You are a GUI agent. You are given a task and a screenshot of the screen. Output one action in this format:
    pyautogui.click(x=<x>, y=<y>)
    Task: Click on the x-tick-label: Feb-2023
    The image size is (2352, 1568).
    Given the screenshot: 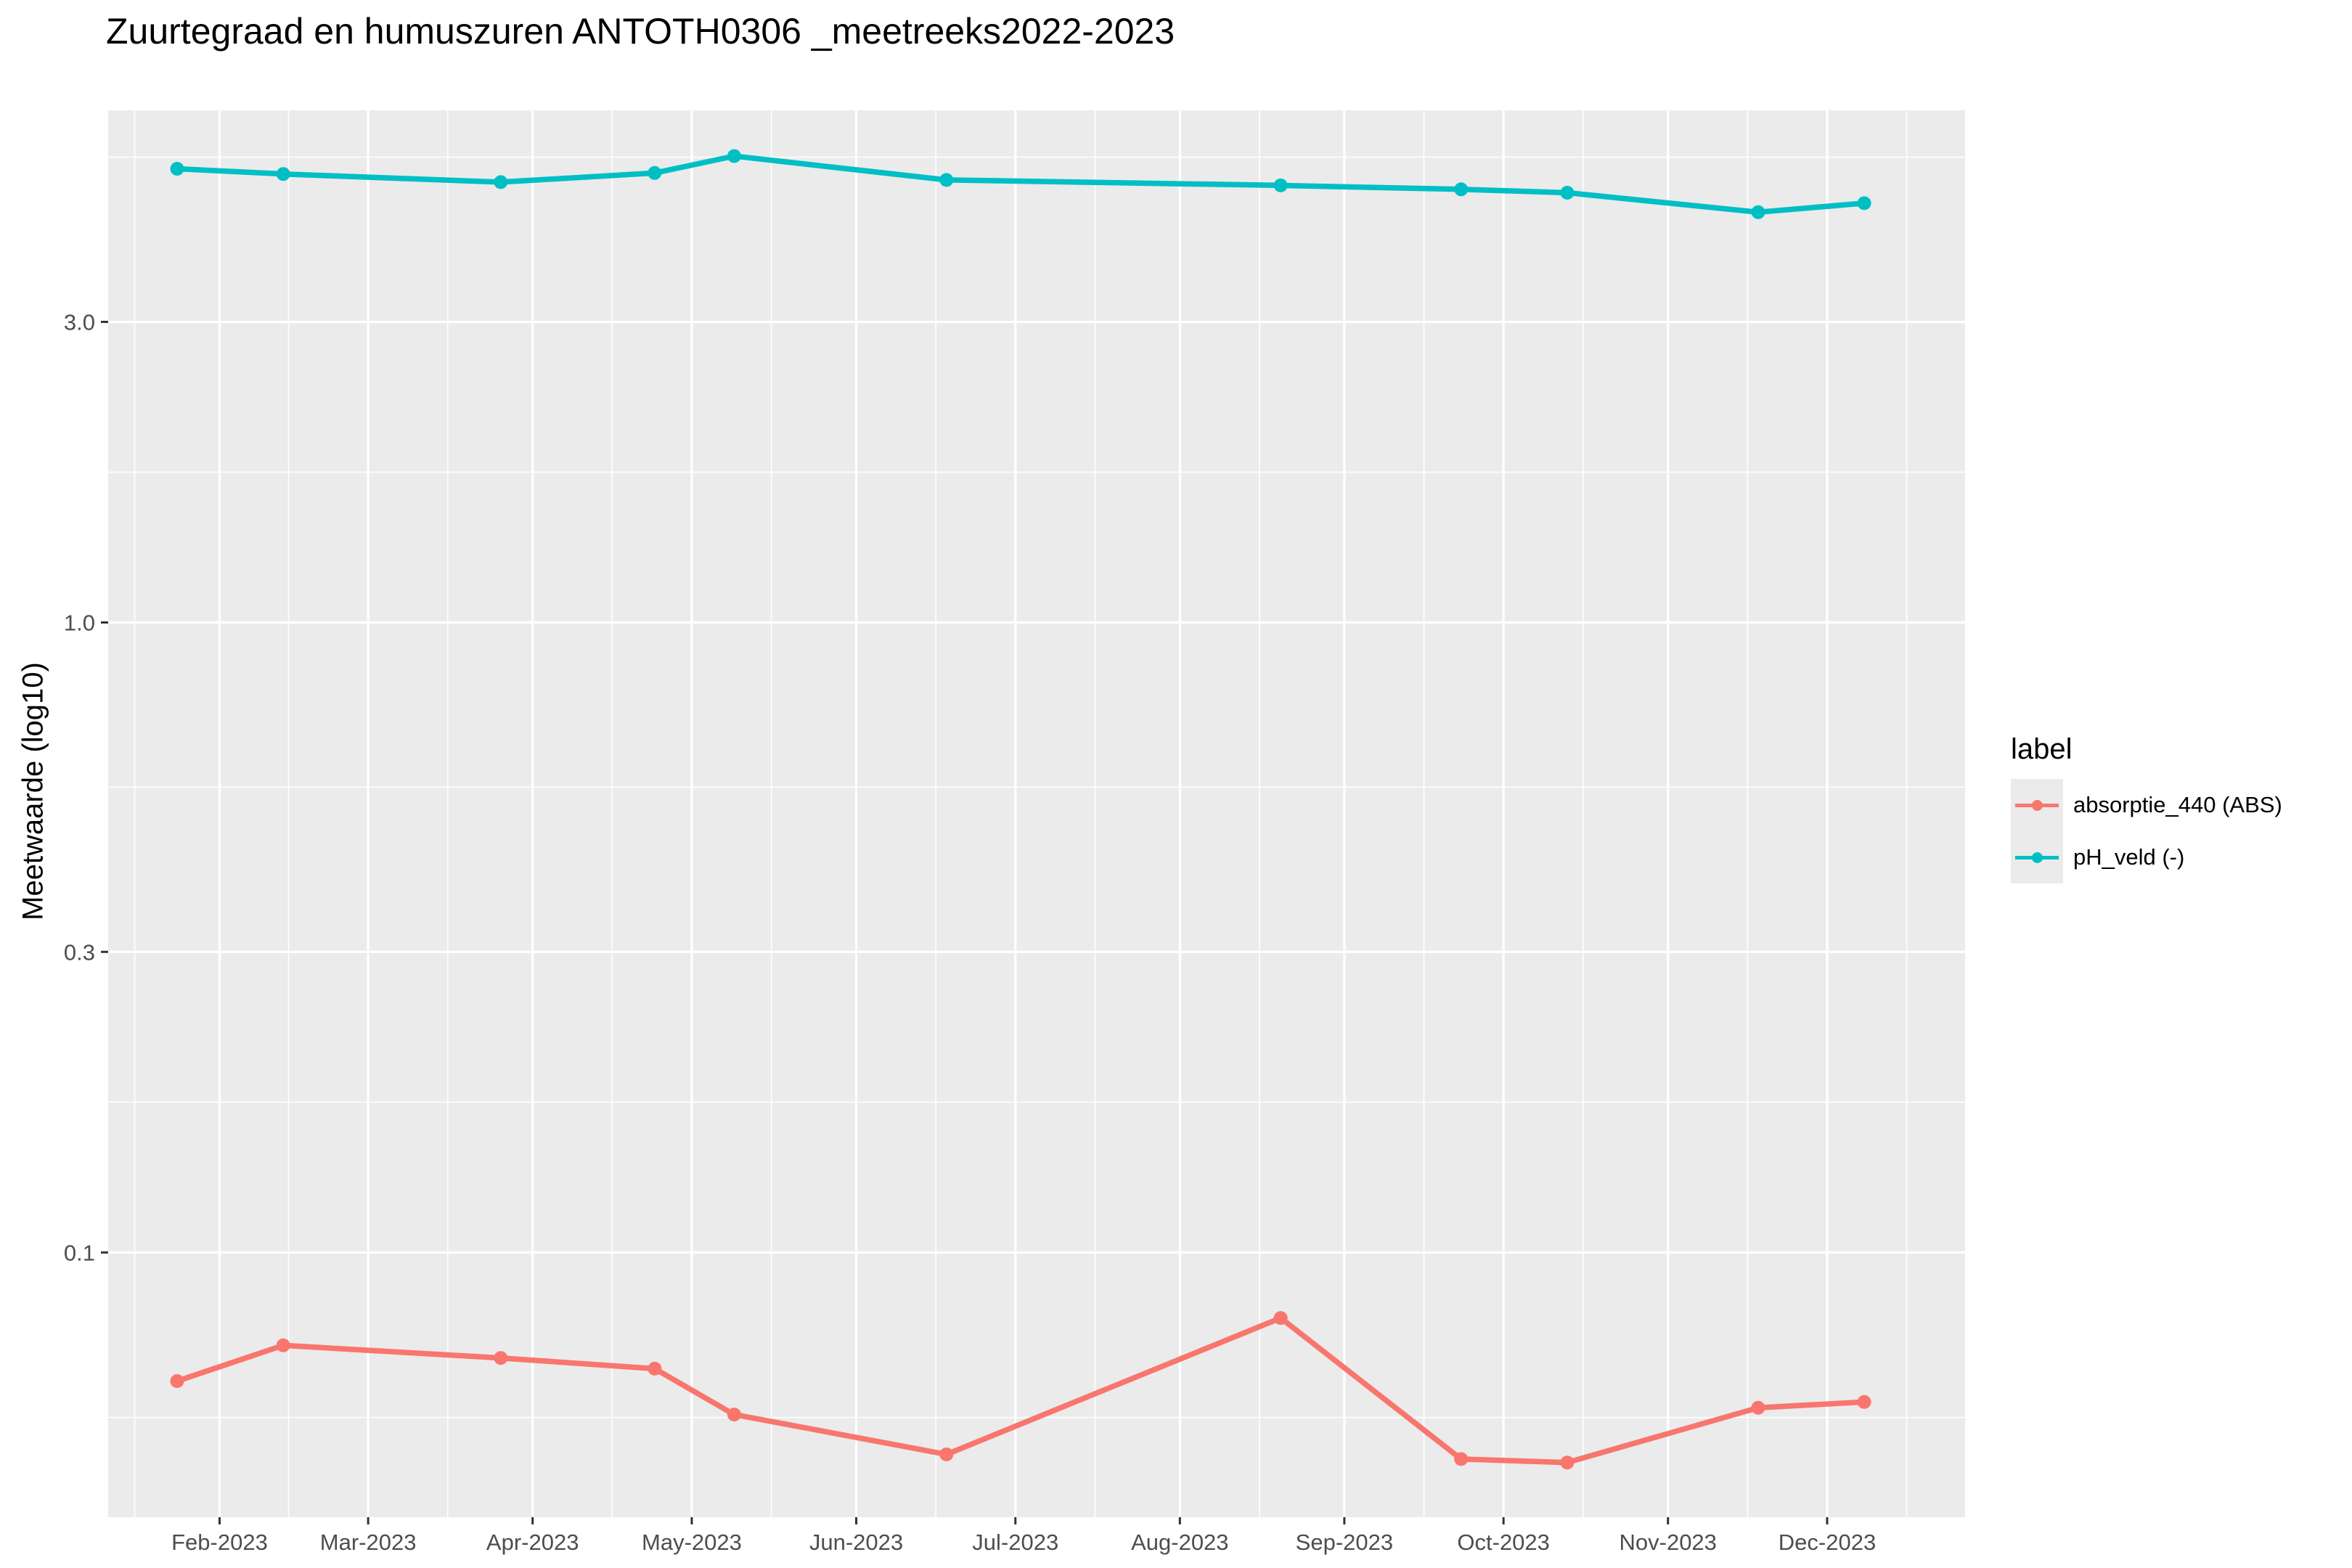 What is the action you would take?
    pyautogui.click(x=220, y=1542)
    